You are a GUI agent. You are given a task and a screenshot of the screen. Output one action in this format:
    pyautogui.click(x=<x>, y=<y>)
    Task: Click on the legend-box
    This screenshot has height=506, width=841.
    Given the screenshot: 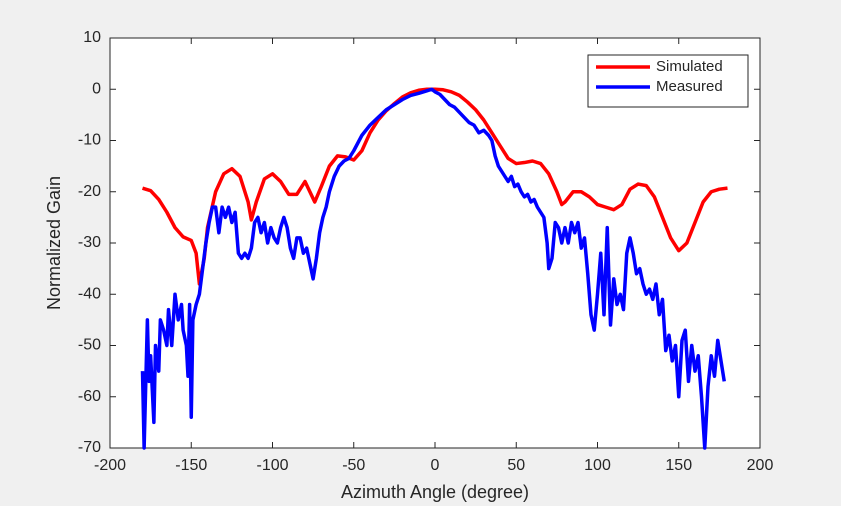 What is the action you would take?
    pyautogui.click(x=668, y=81)
    